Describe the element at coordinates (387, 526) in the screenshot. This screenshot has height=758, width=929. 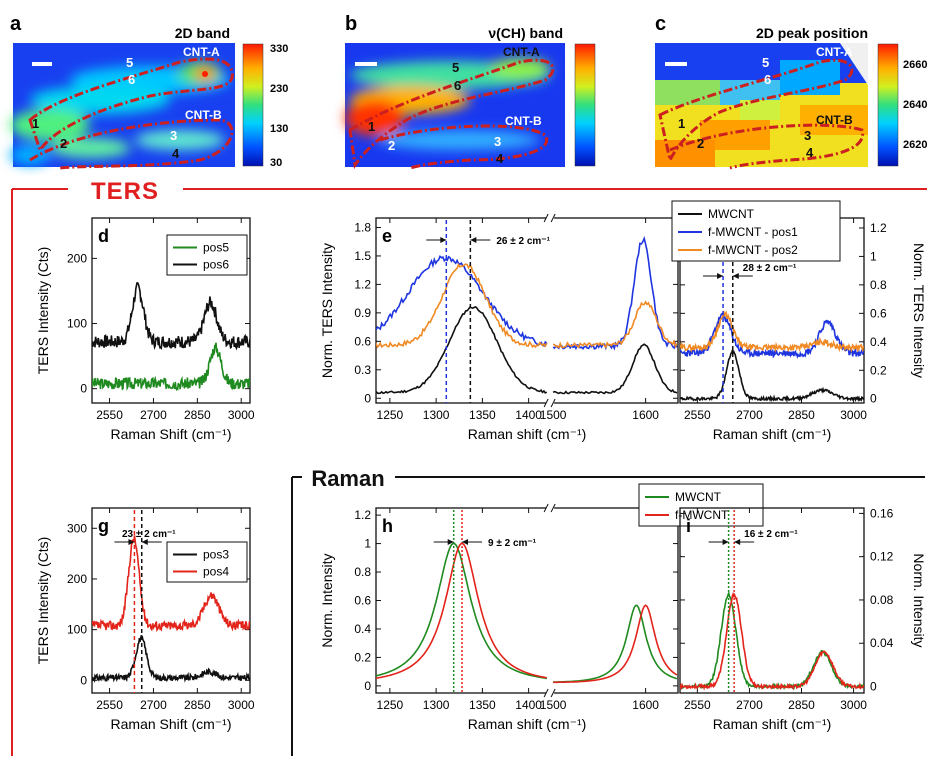
I see `panel-letter: h` at that location.